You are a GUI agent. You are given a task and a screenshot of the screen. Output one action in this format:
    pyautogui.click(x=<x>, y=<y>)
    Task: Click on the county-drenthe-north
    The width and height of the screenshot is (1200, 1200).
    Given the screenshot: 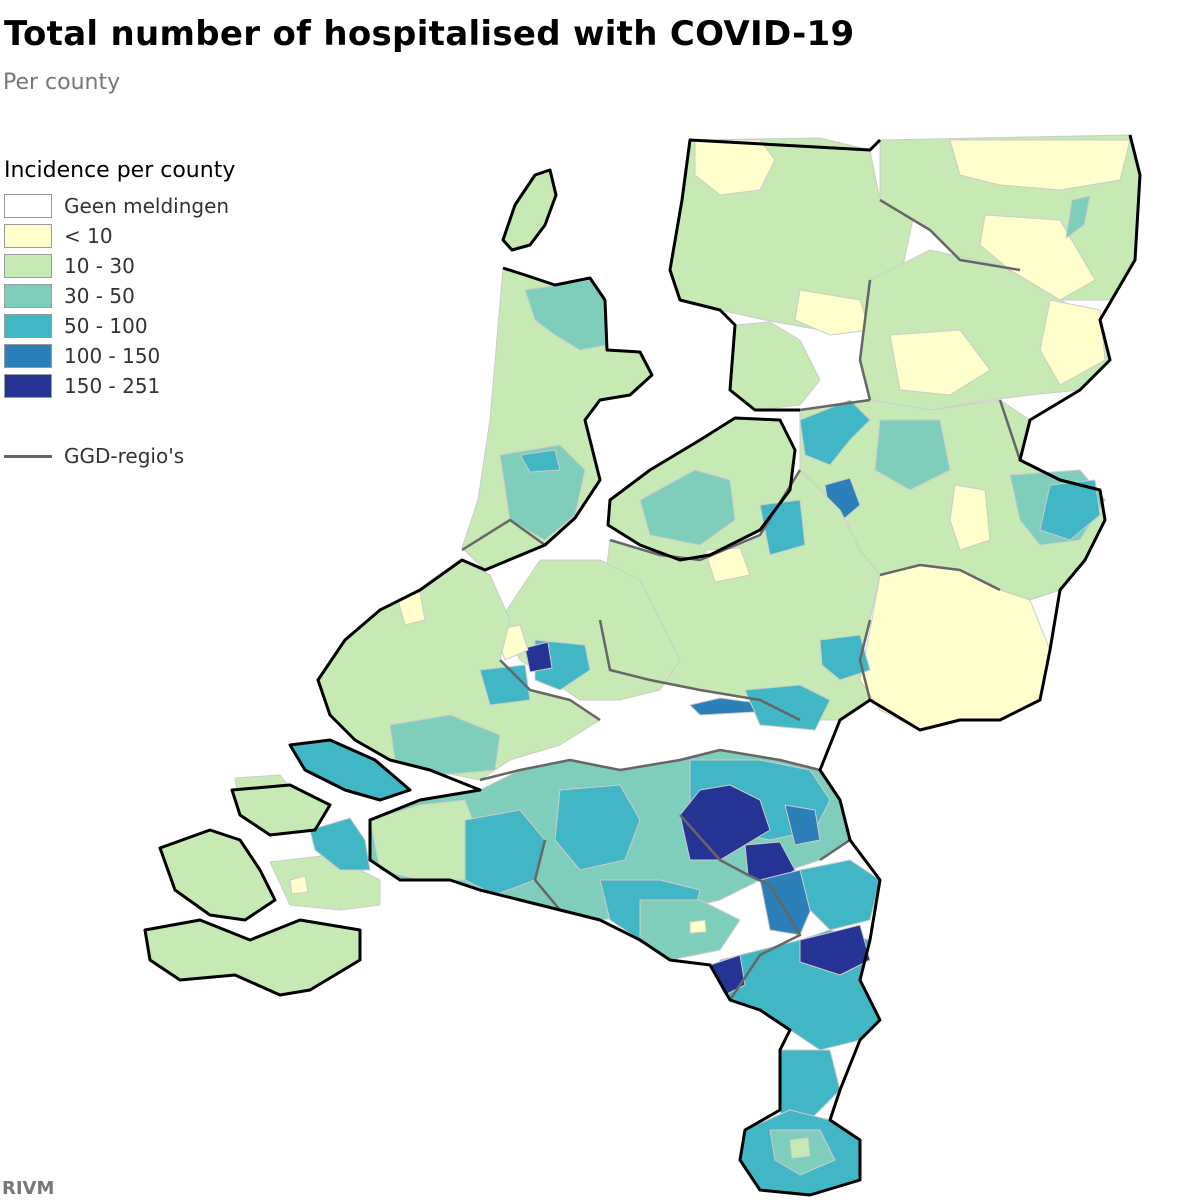 What is the action you would take?
    pyautogui.click(x=940, y=362)
    